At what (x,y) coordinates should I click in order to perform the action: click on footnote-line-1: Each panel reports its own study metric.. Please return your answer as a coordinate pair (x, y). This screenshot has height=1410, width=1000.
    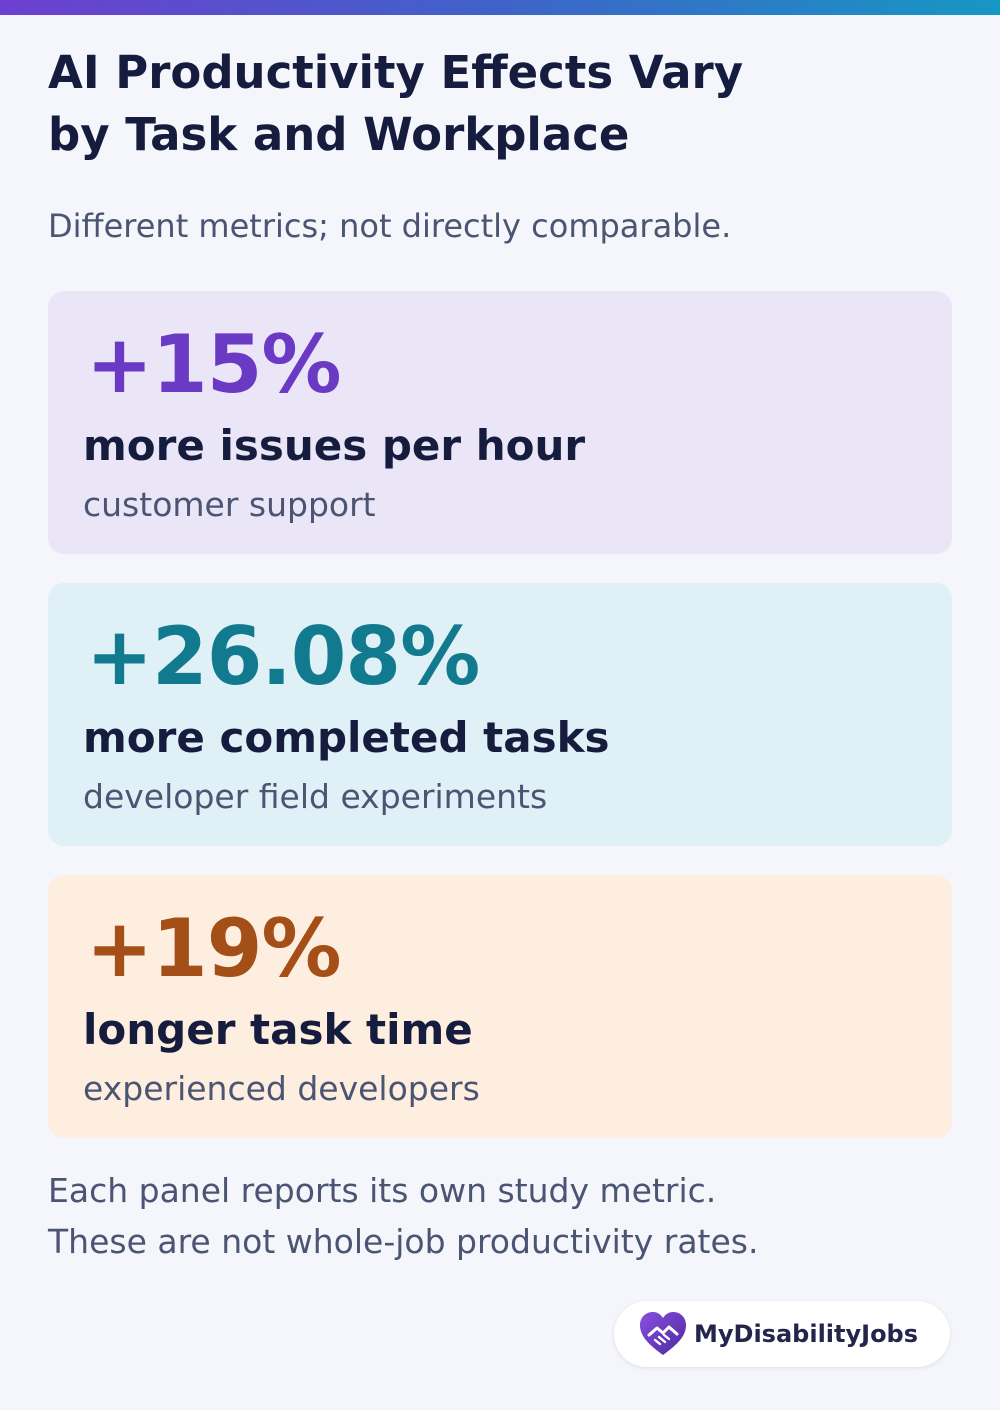
    Looking at the image, I should click on (382, 1190).